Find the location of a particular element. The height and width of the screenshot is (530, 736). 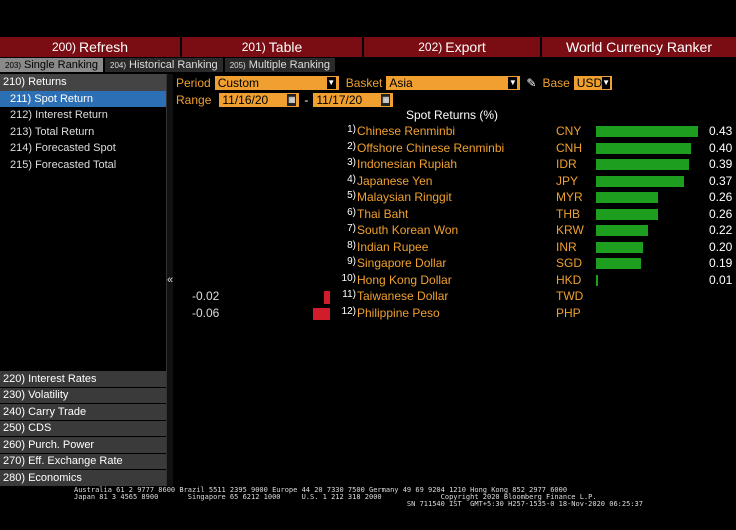

base-value: USD is located at coordinates (589, 82).